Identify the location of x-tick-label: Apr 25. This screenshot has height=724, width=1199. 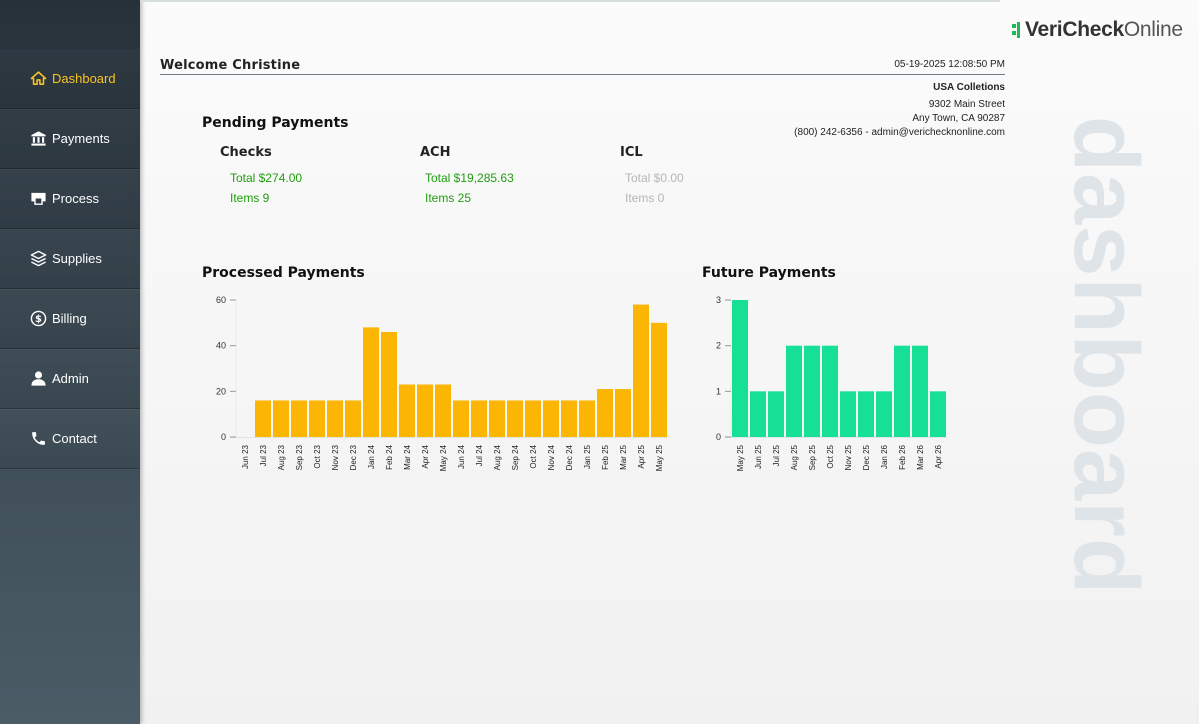
(641, 456).